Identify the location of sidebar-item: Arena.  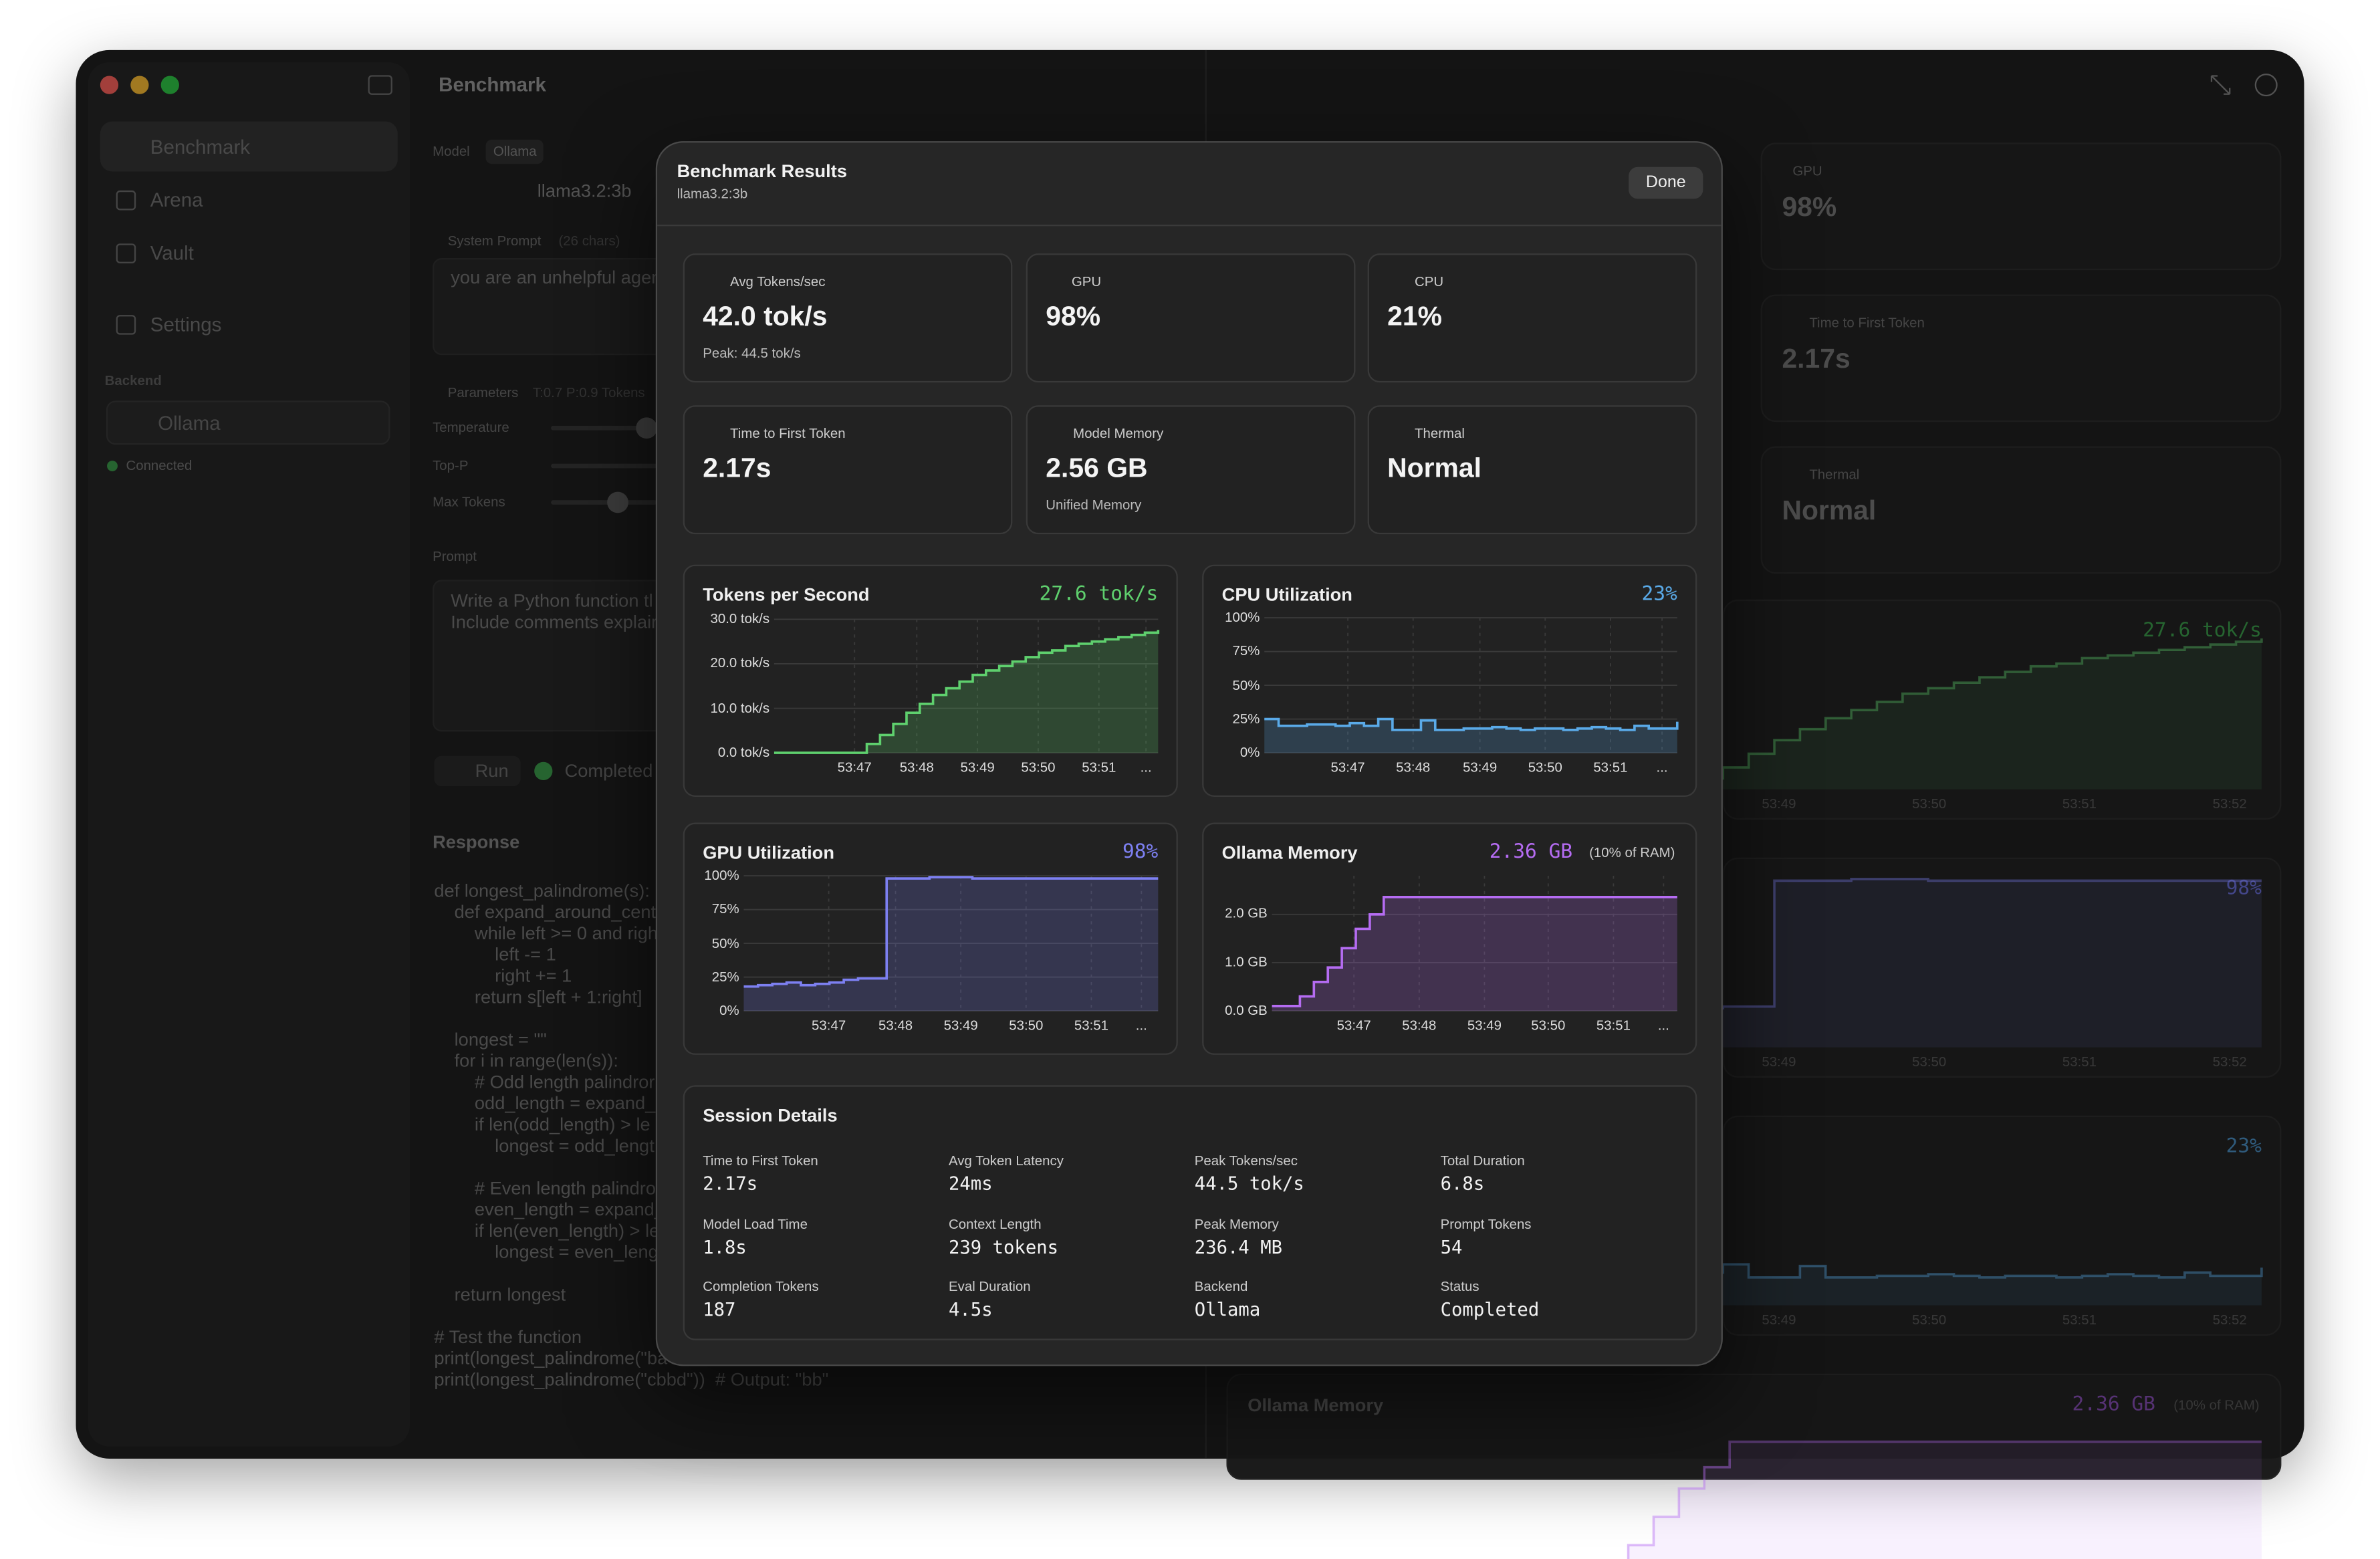
(176, 200).